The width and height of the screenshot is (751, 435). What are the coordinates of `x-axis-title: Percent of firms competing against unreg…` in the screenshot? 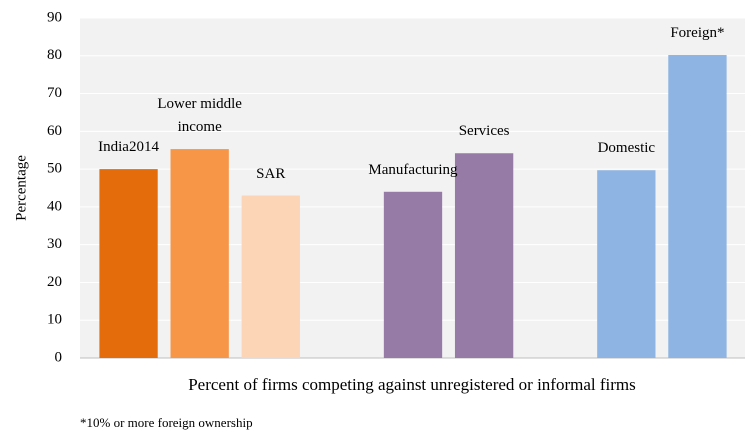 It's located at (412, 384).